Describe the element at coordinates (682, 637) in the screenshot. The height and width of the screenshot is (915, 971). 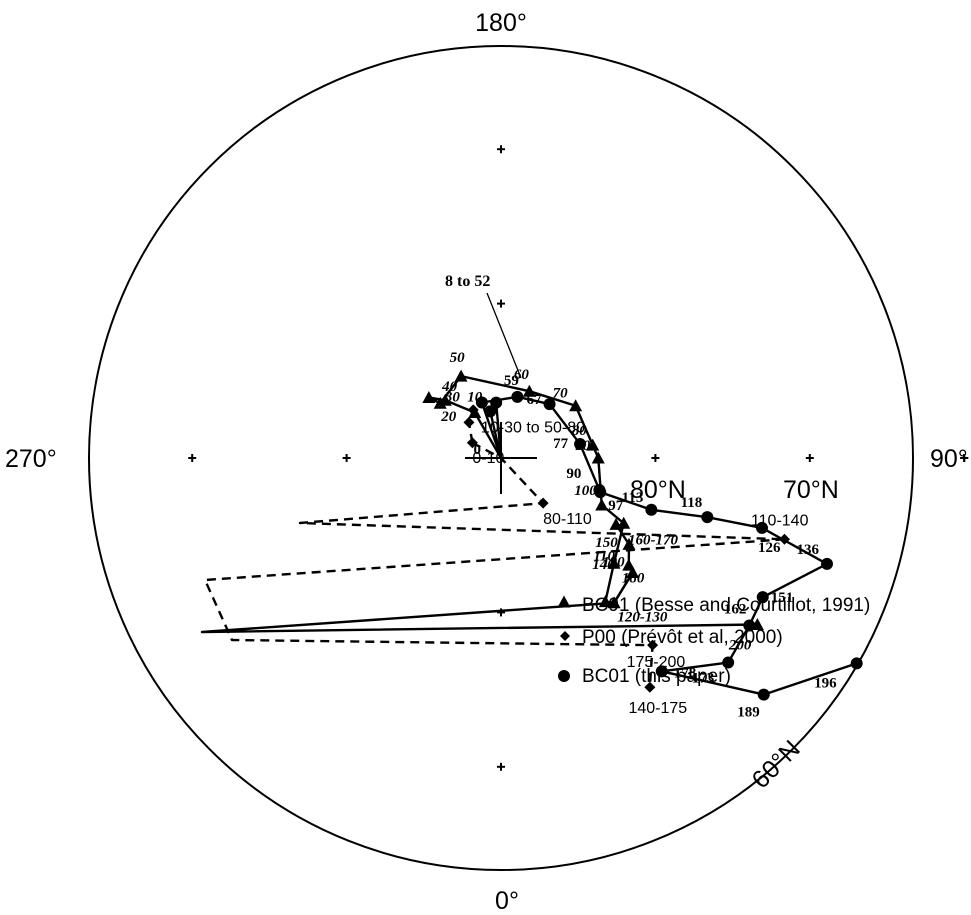
I see `legend-label-p00: P00 (Prévôt et al, 2000)` at that location.